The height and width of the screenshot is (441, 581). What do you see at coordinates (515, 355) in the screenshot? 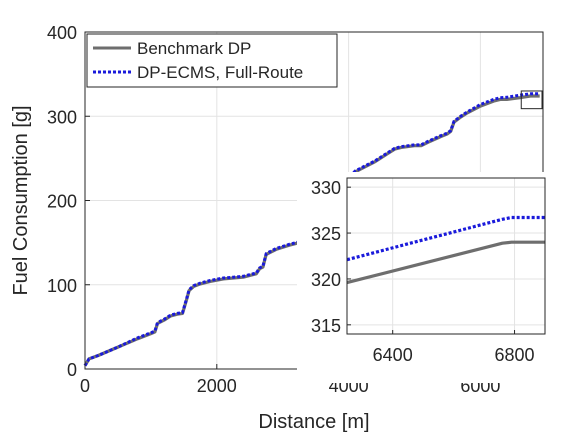
I see `inset-x-tick-label: 6800` at bounding box center [515, 355].